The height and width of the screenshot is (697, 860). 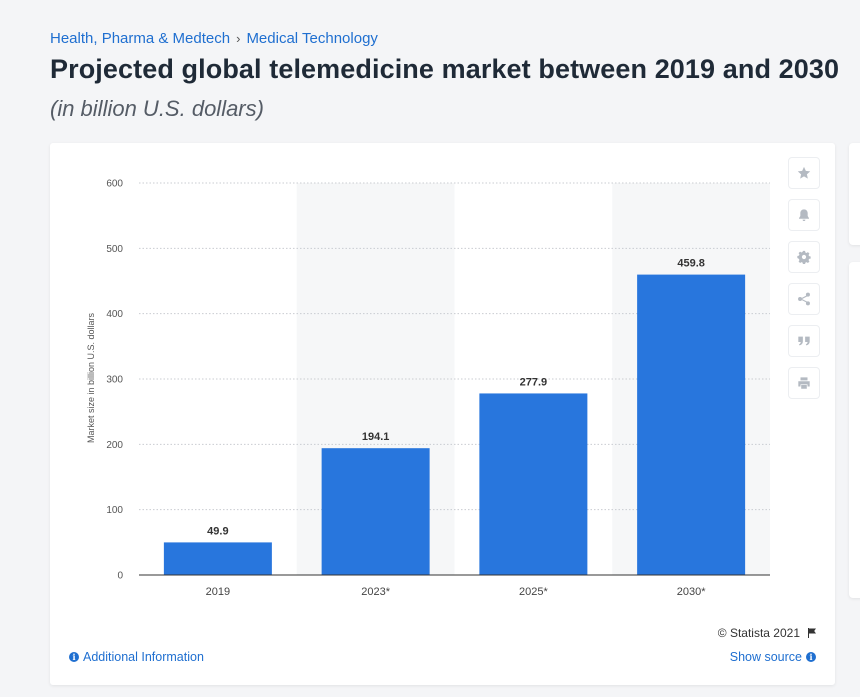 What do you see at coordinates (114, 380) in the screenshot?
I see `y-tick-label: 300` at bounding box center [114, 380].